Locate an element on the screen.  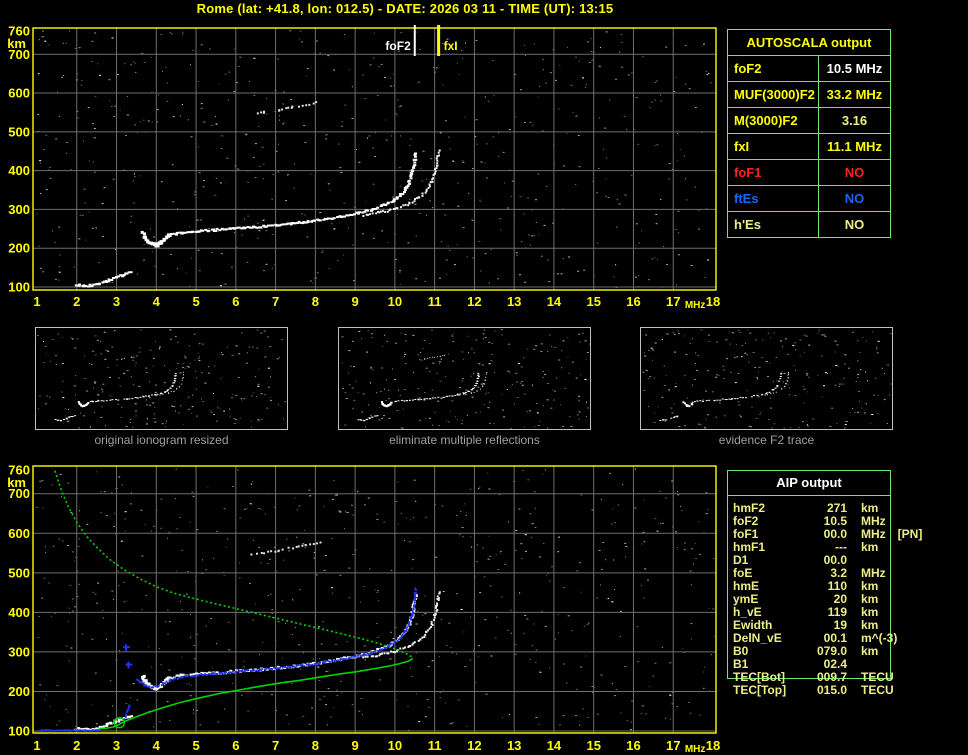
row-value: 10.5 MHz is located at coordinates (854, 68).